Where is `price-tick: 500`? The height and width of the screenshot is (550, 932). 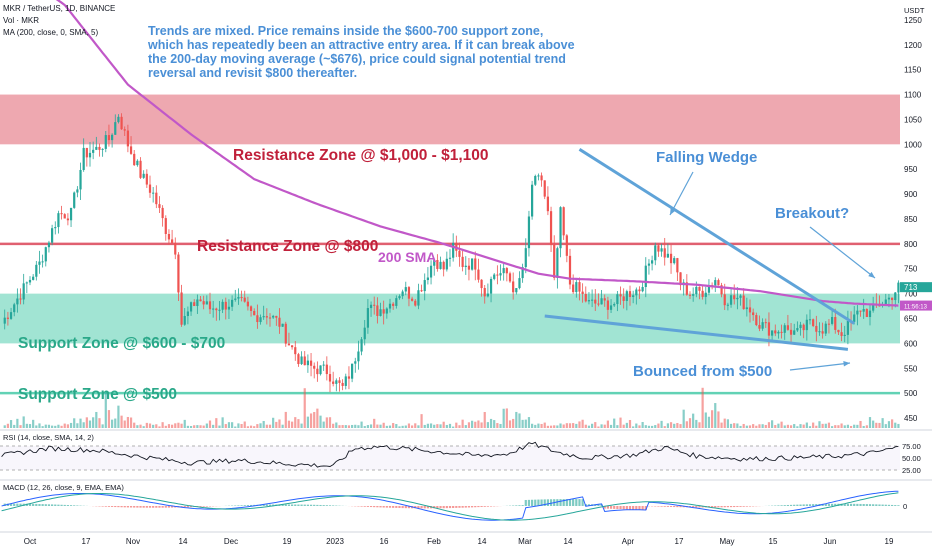
price-tick: 500 is located at coordinates (911, 393).